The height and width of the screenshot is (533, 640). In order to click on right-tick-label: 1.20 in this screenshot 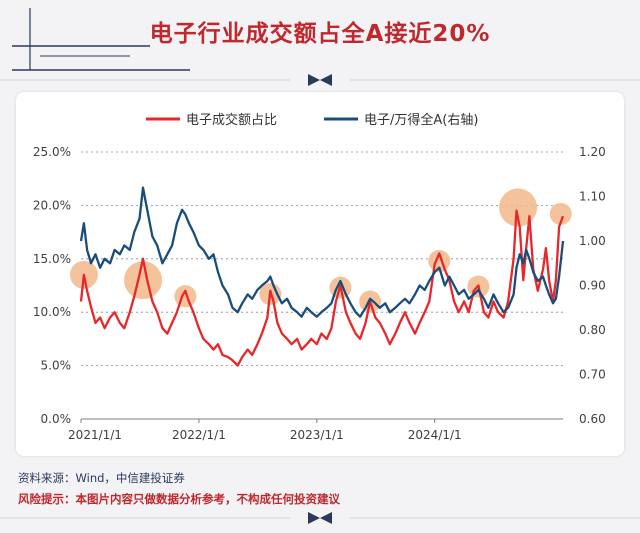, I will do `click(592, 152)`.